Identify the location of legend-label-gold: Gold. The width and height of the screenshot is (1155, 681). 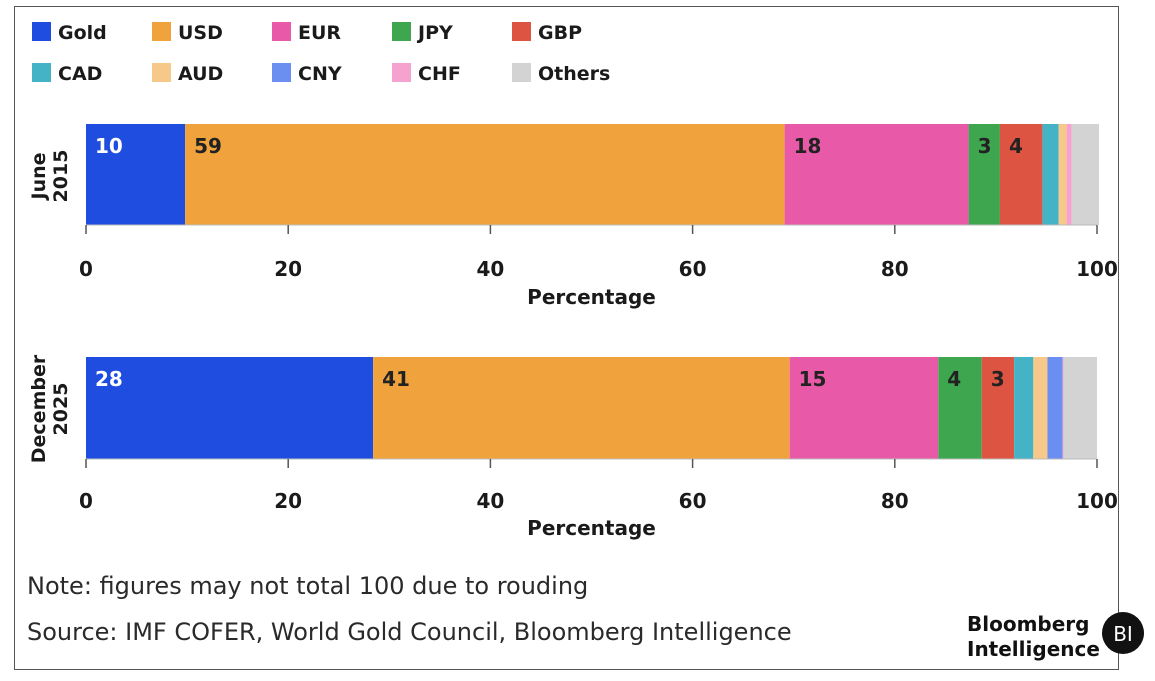
(82, 33).